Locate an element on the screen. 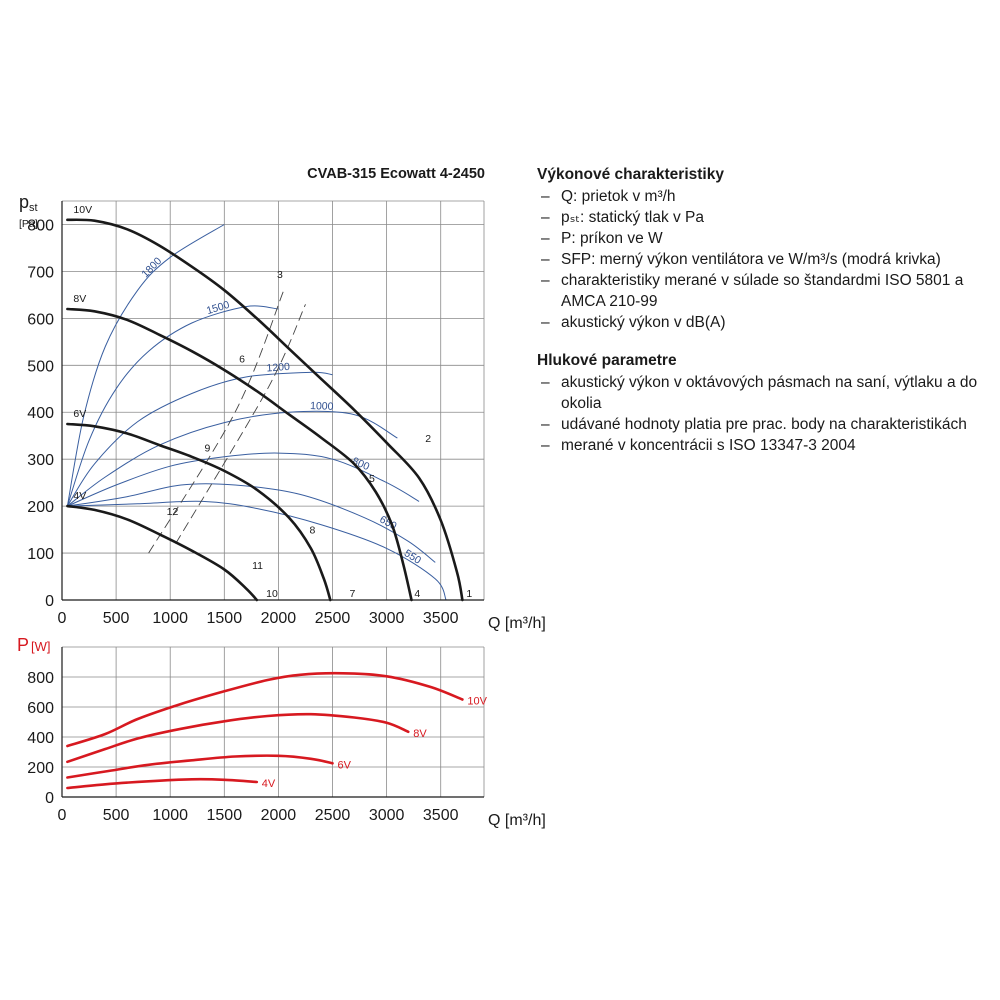 The image size is (1000, 1000). pressure-axis-label: pst is located at coordinates (28, 203).